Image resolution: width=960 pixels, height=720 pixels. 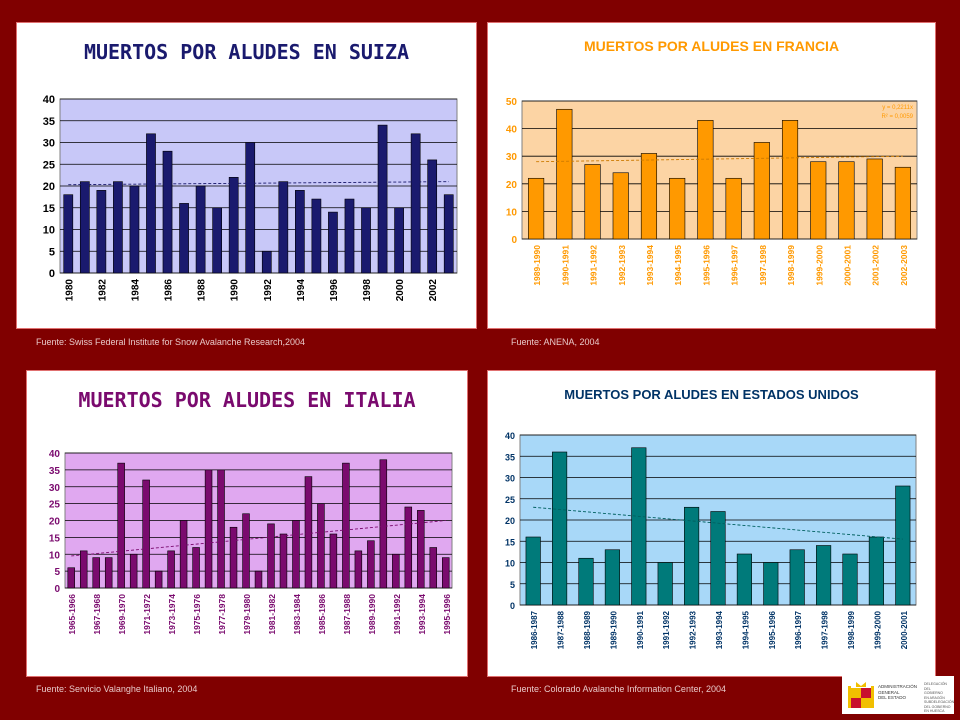 I want to click on x-tick-label: 1999-2000, so click(x=877, y=629).